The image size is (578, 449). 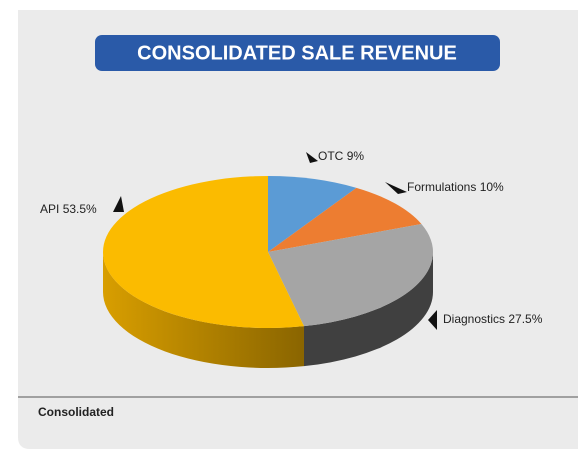 I want to click on chart-title: CONSOLIDATED SALE REVENUE, so click(x=297, y=53).